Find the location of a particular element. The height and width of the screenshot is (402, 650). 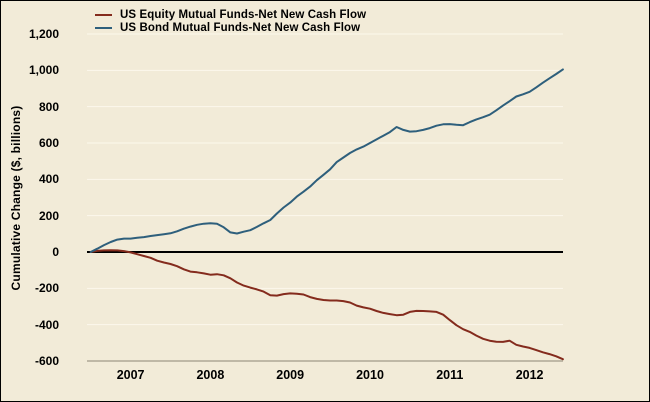

x-tick-label: 2012 is located at coordinates (529, 375).